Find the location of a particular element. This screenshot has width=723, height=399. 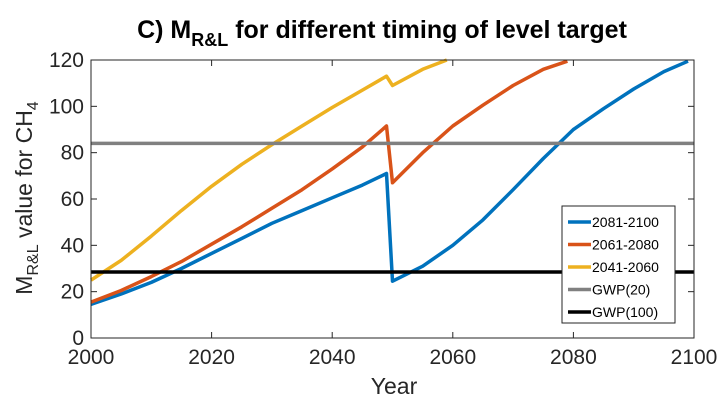

legend-item-gwp-100-: GWP(100) is located at coordinates (613, 312).